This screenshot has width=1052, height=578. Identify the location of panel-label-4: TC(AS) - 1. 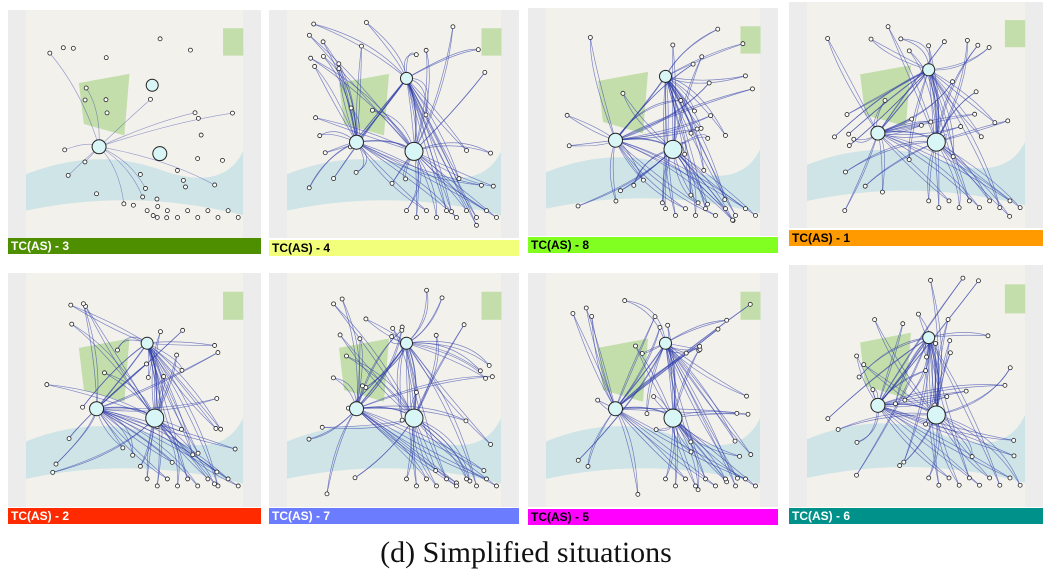
(916, 238).